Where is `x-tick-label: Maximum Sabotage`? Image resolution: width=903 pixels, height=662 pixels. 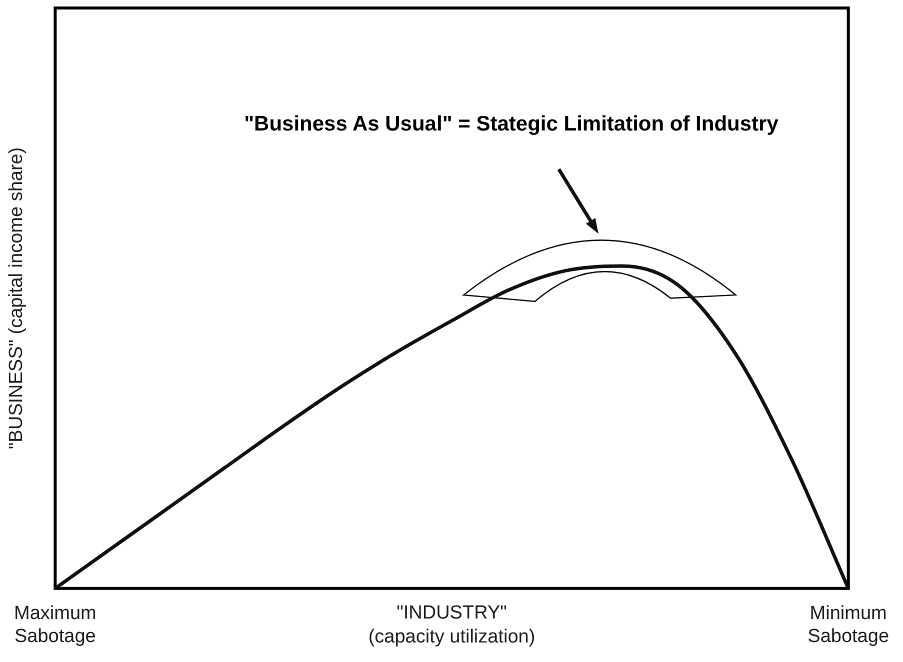
x-tick-label: Maximum Sabotage is located at coordinates (55, 625).